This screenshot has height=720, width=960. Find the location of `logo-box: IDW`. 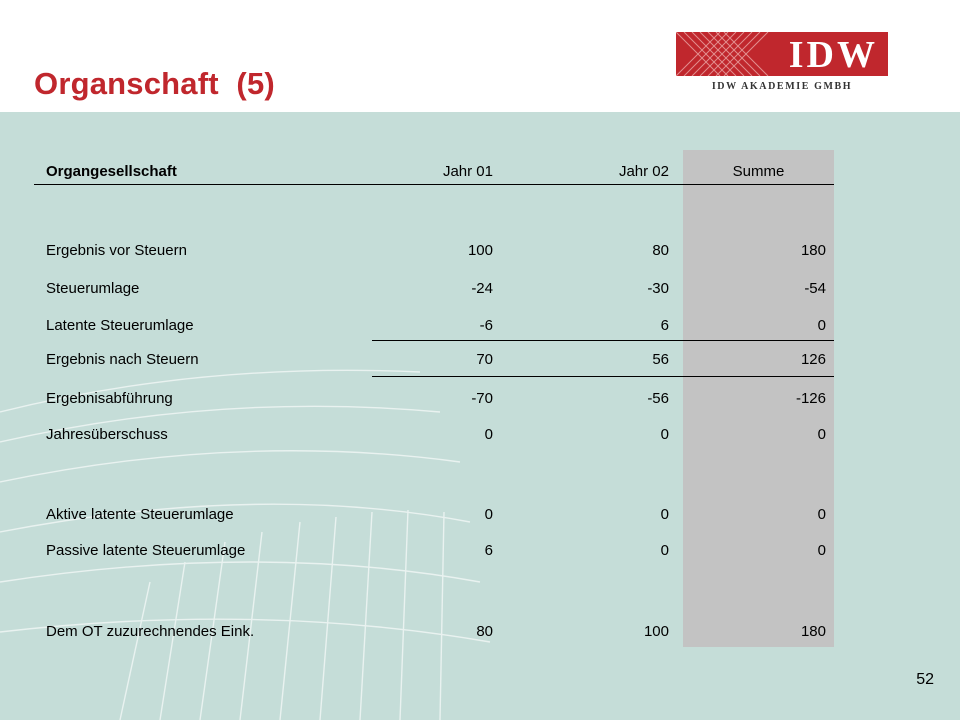

logo-box: IDW is located at coordinates (782, 54).